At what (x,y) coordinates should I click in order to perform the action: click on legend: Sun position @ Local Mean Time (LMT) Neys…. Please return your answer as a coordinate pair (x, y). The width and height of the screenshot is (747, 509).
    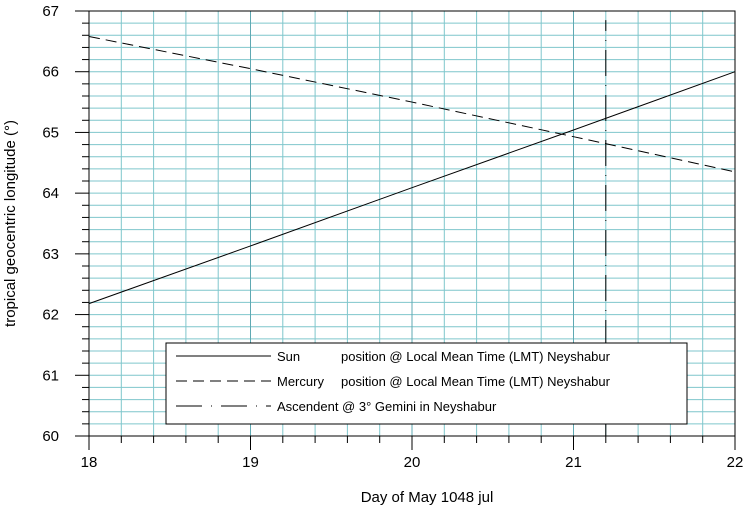
    Looking at the image, I should click on (426, 383).